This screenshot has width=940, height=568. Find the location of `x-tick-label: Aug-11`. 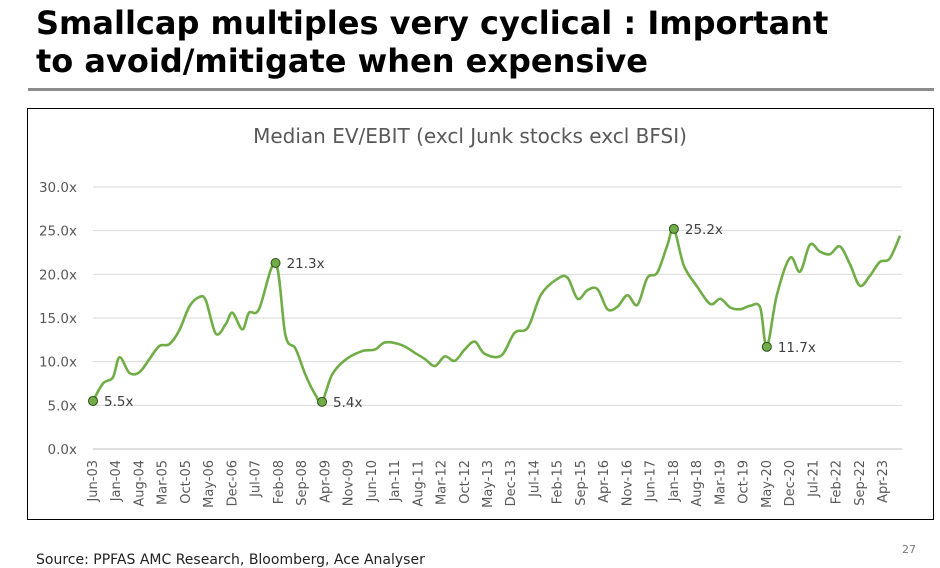

x-tick-label: Aug-11 is located at coordinates (418, 483).